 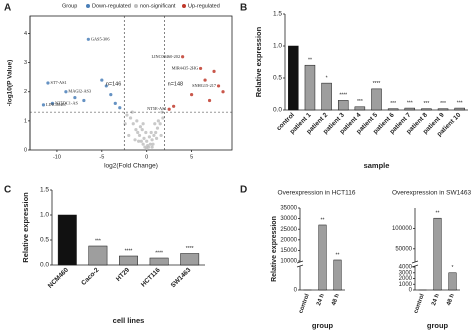 I want to click on y-tick-label: 10000, so click(x=288, y=262).